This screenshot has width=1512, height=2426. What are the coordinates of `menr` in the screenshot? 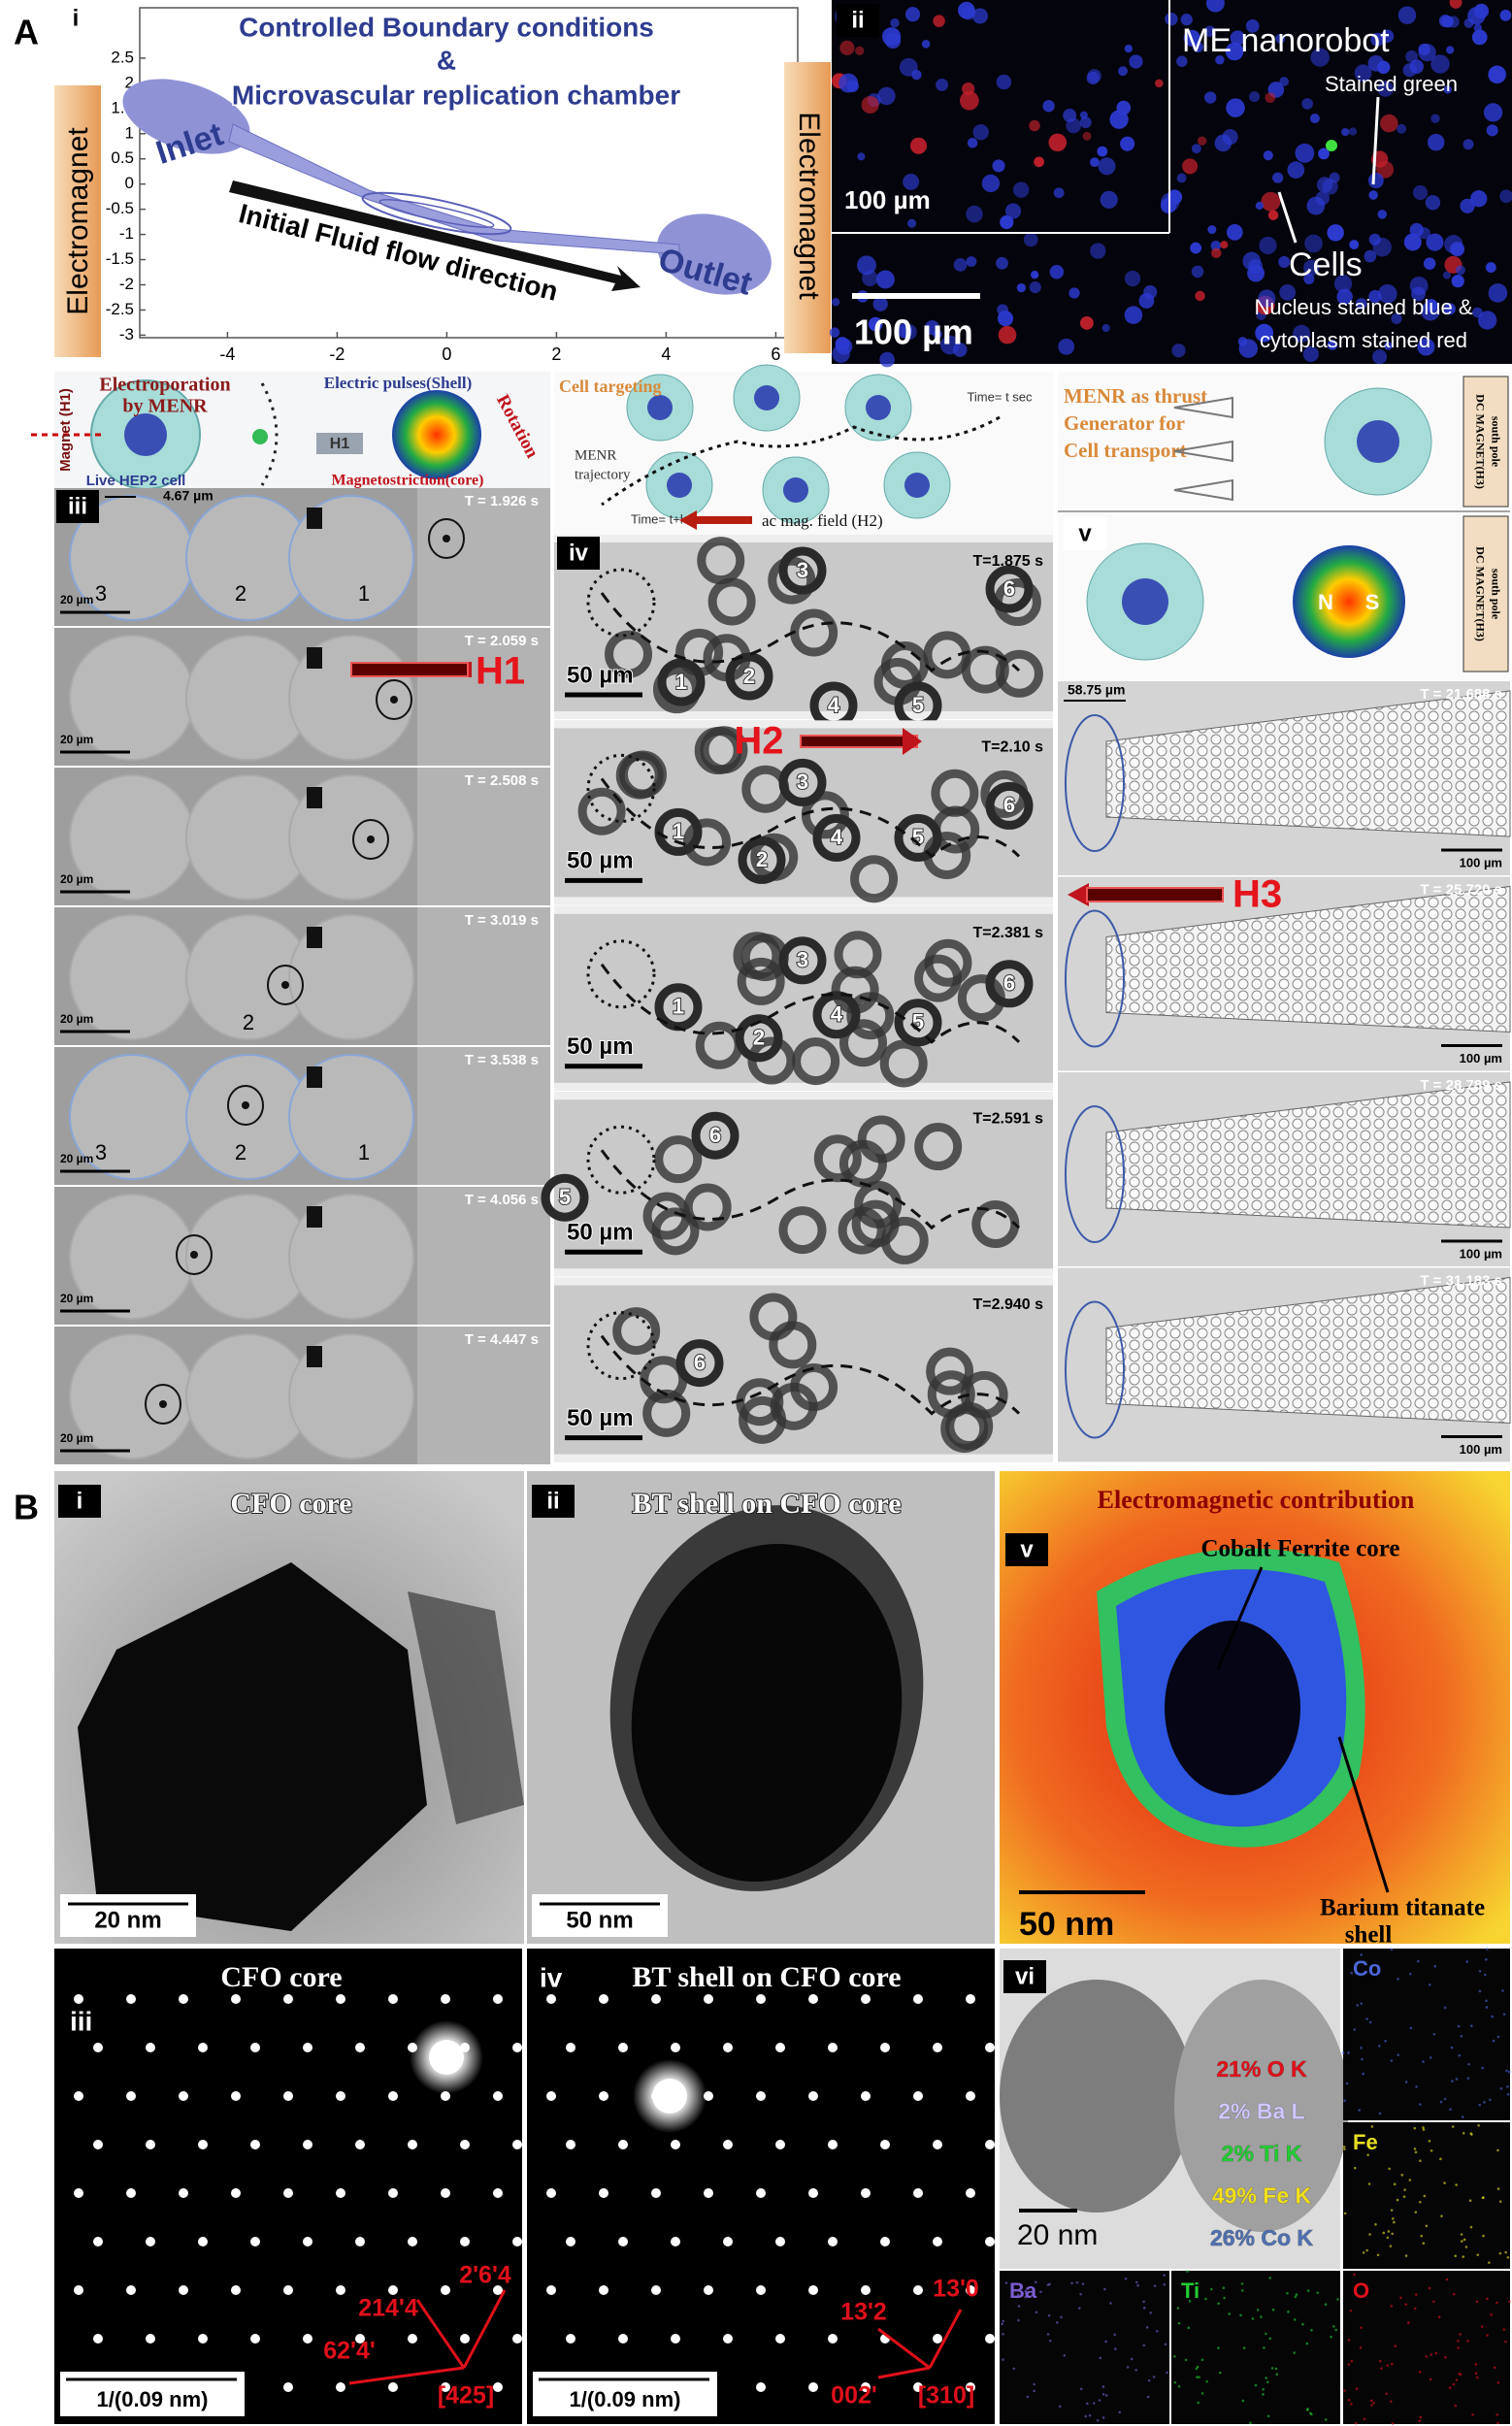 It's located at (394, 700).